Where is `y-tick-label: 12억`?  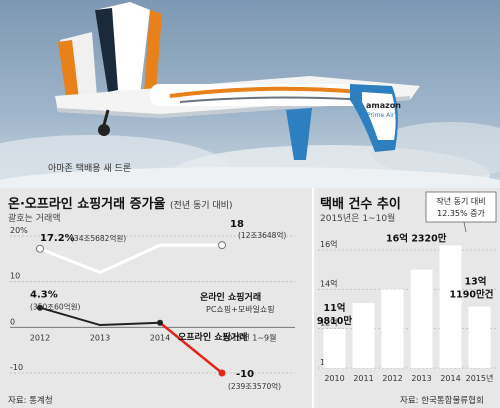
y-tick-label: 12억 is located at coordinates (329, 323).